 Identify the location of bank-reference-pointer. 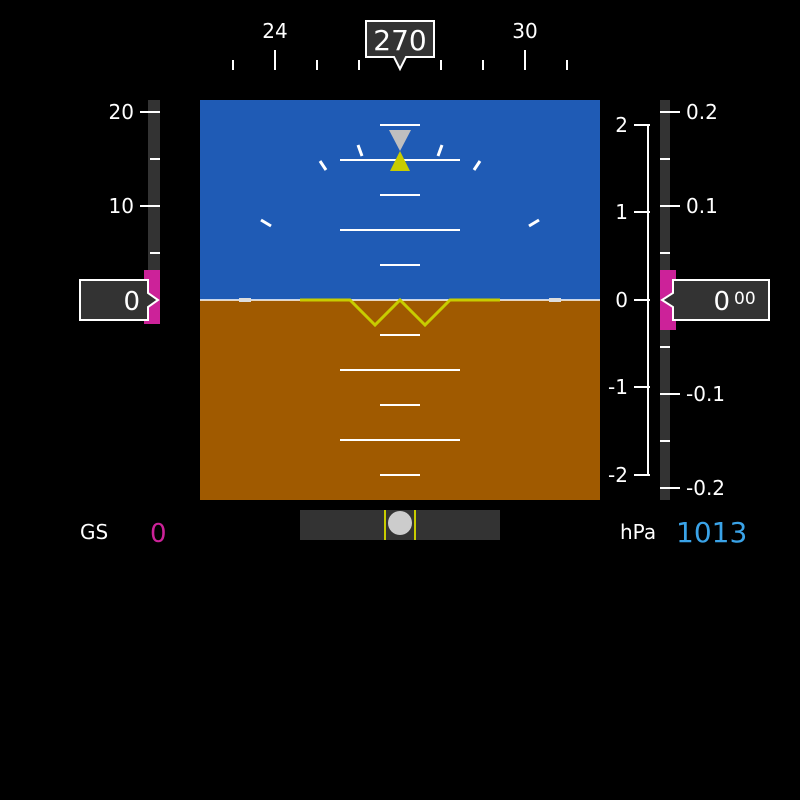
(400, 140).